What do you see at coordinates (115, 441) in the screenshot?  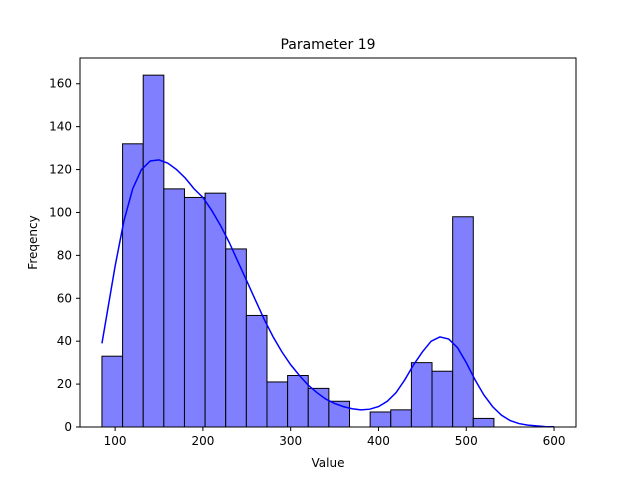 I see `x-tick-label: 100` at bounding box center [115, 441].